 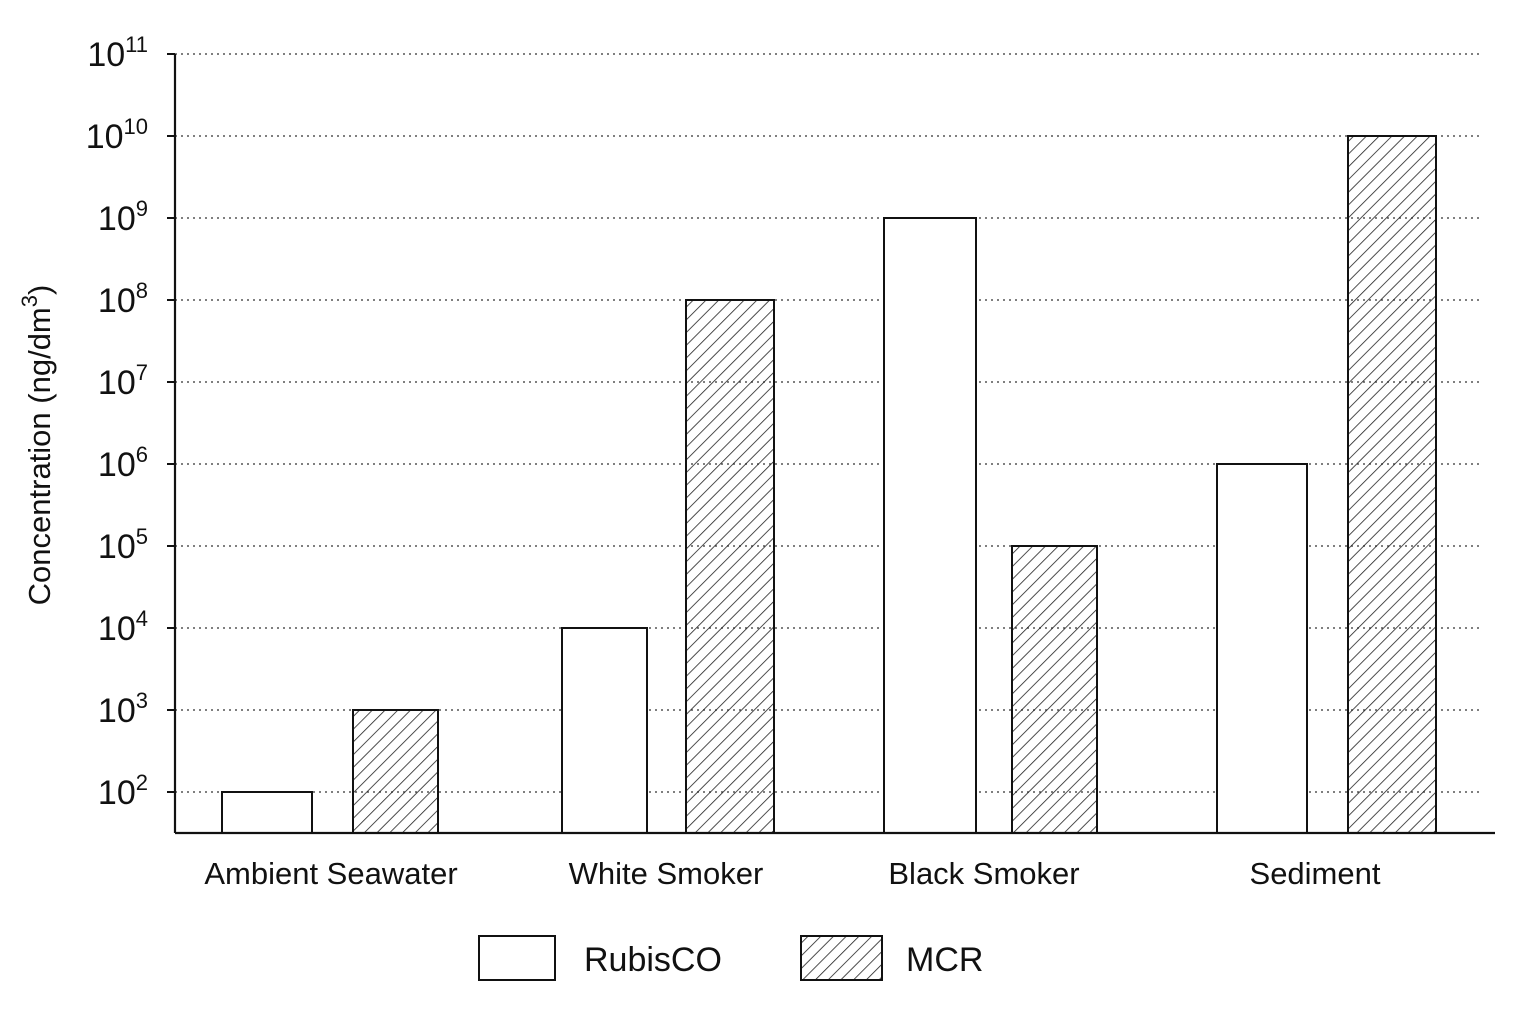 I want to click on y-tick-label: 10¹¹, so click(x=117, y=53).